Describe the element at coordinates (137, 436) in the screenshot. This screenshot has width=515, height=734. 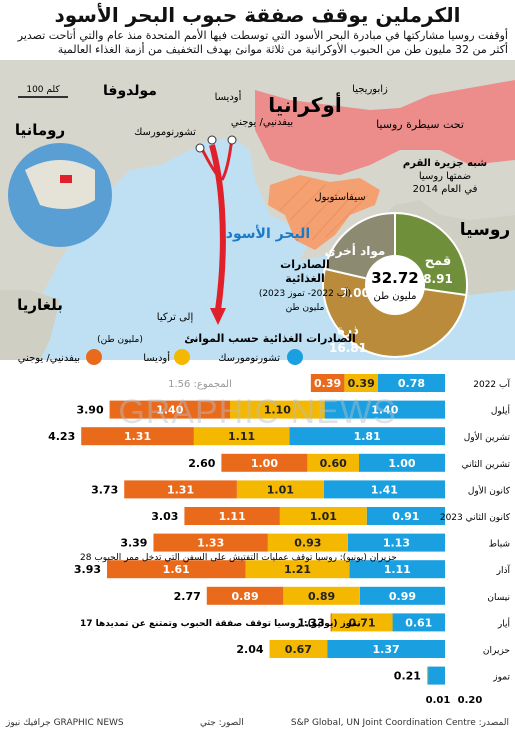
I see `bar-label-2-2: 1.31` at that location.